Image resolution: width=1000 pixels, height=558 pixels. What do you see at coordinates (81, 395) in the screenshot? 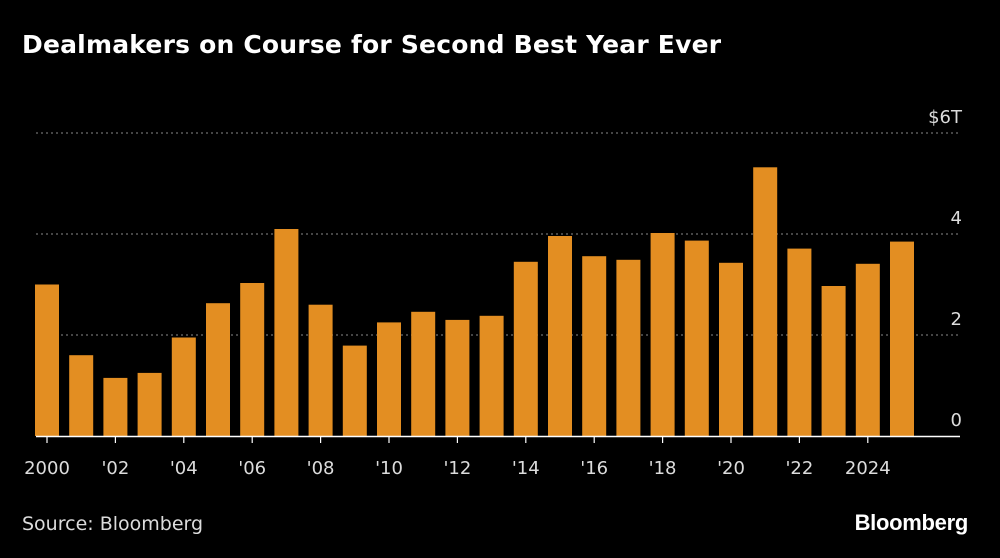
I see `bar-2001` at bounding box center [81, 395].